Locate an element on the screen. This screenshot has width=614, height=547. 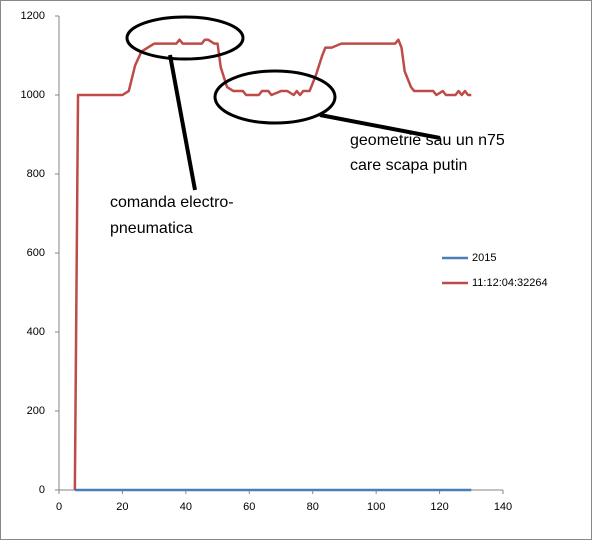
x-tick-label: 100 is located at coordinates (376, 507).